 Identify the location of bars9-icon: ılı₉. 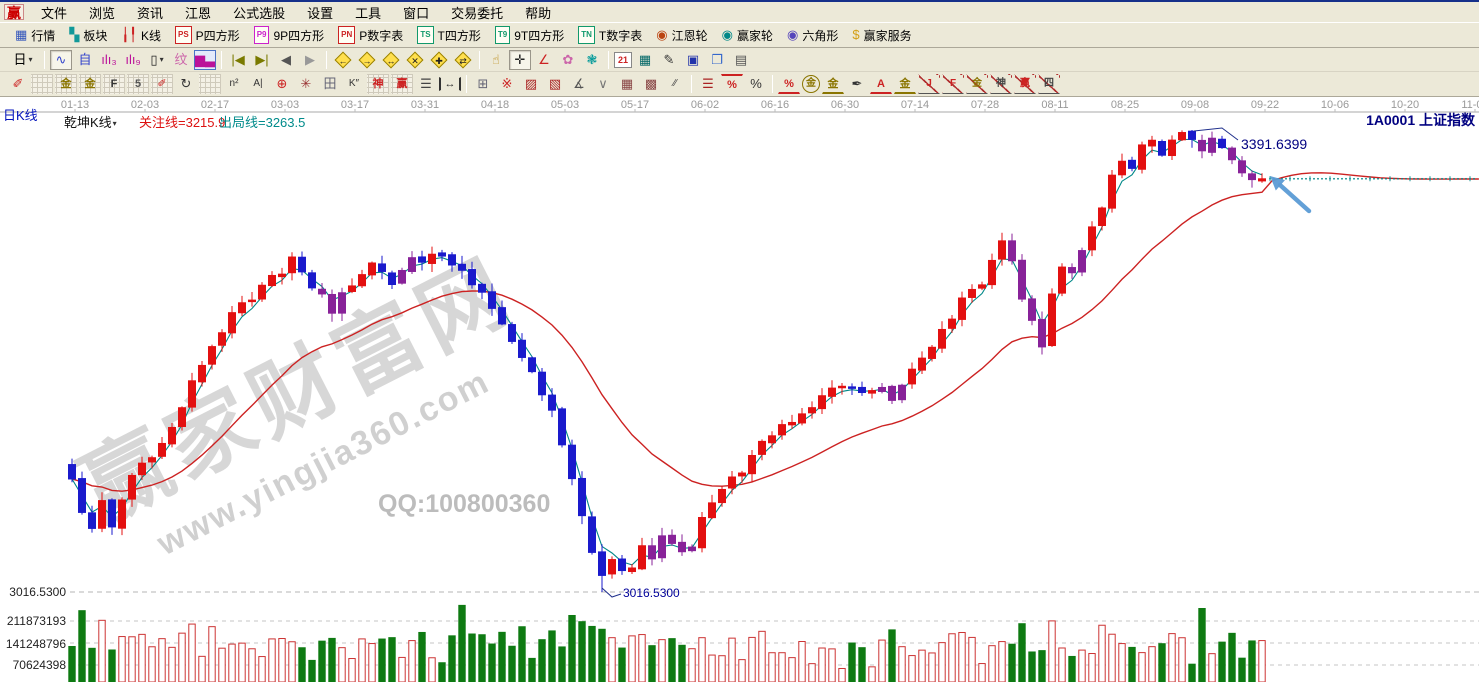
(133, 59).